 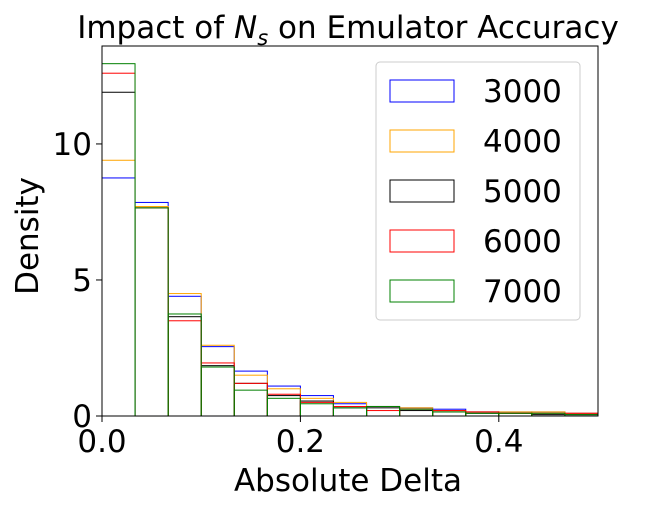 What do you see at coordinates (245, 28) in the screenshot?
I see `chart-title-symbol: N` at bounding box center [245, 28].